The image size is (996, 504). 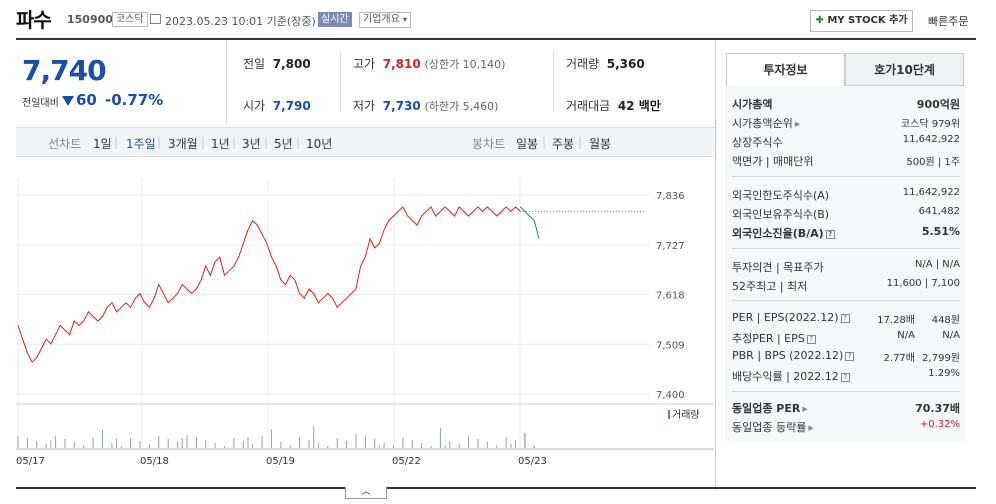 I want to click on row-value: N/A, so click(x=906, y=335).